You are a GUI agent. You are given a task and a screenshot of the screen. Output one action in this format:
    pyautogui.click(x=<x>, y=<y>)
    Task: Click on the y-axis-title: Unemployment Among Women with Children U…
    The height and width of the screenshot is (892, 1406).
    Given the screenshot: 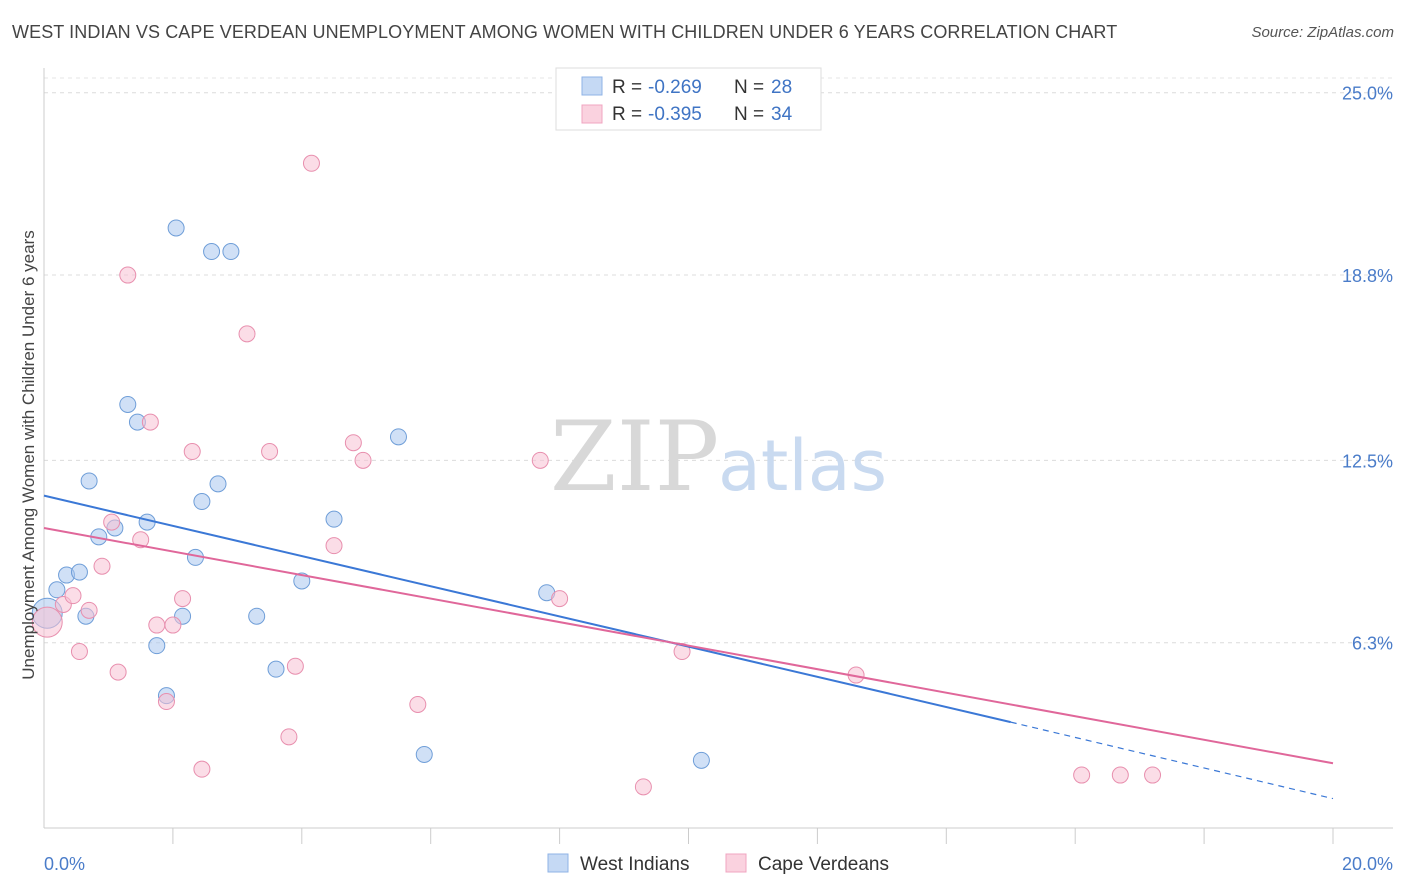 What is the action you would take?
    pyautogui.click(x=28, y=454)
    